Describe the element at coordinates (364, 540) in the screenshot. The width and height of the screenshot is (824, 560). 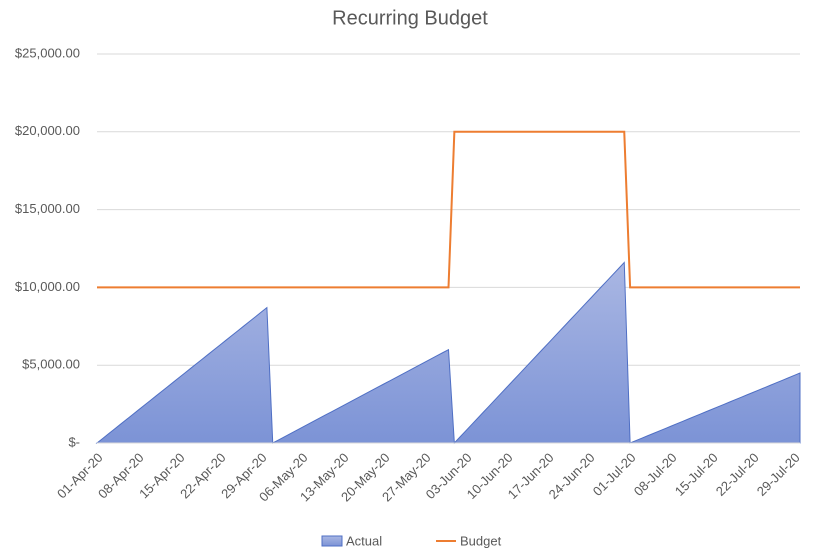
I see `legend-label: Actual` at that location.